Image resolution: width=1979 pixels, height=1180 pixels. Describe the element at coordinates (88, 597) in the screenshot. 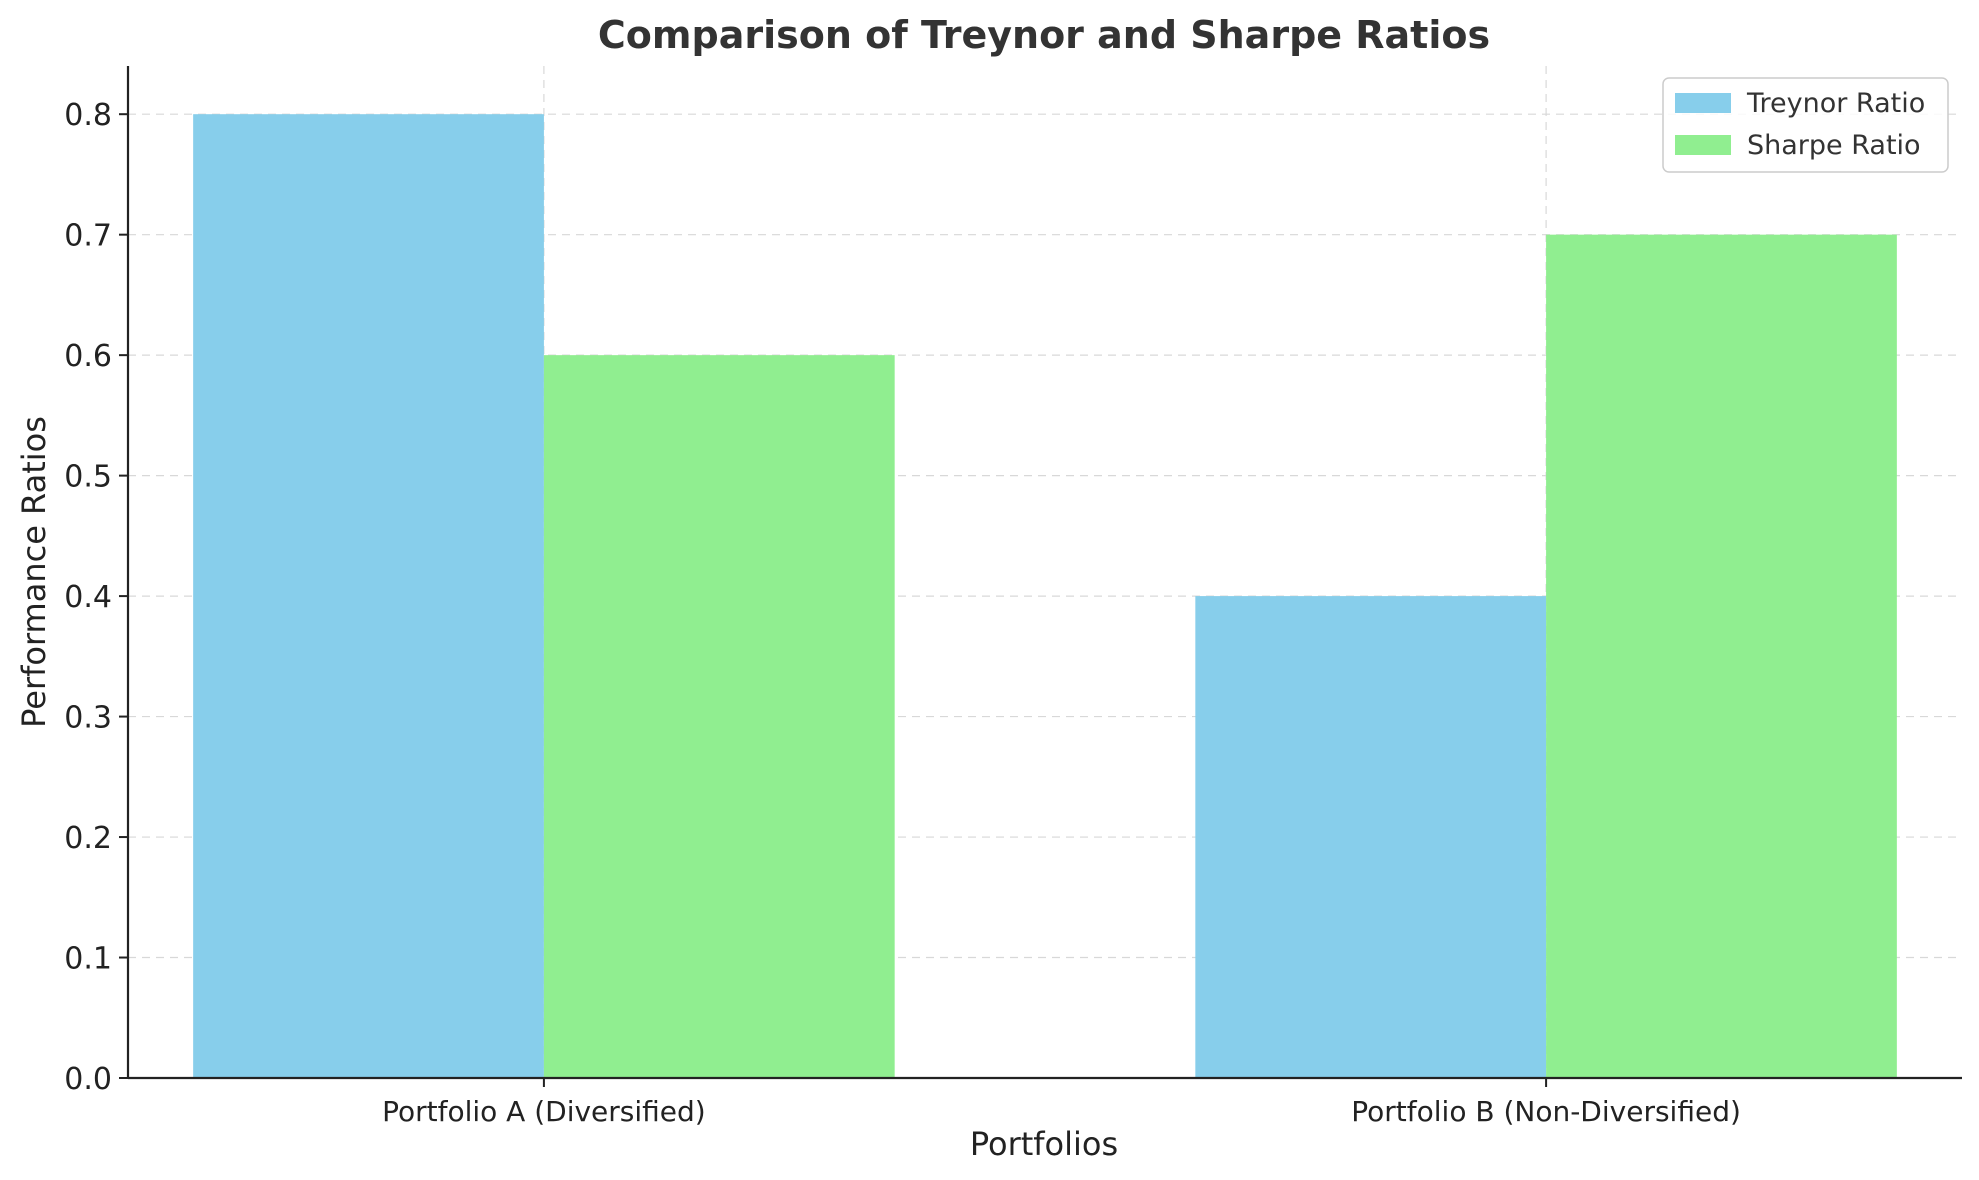

I see `y-tick-label: 0.4` at that location.